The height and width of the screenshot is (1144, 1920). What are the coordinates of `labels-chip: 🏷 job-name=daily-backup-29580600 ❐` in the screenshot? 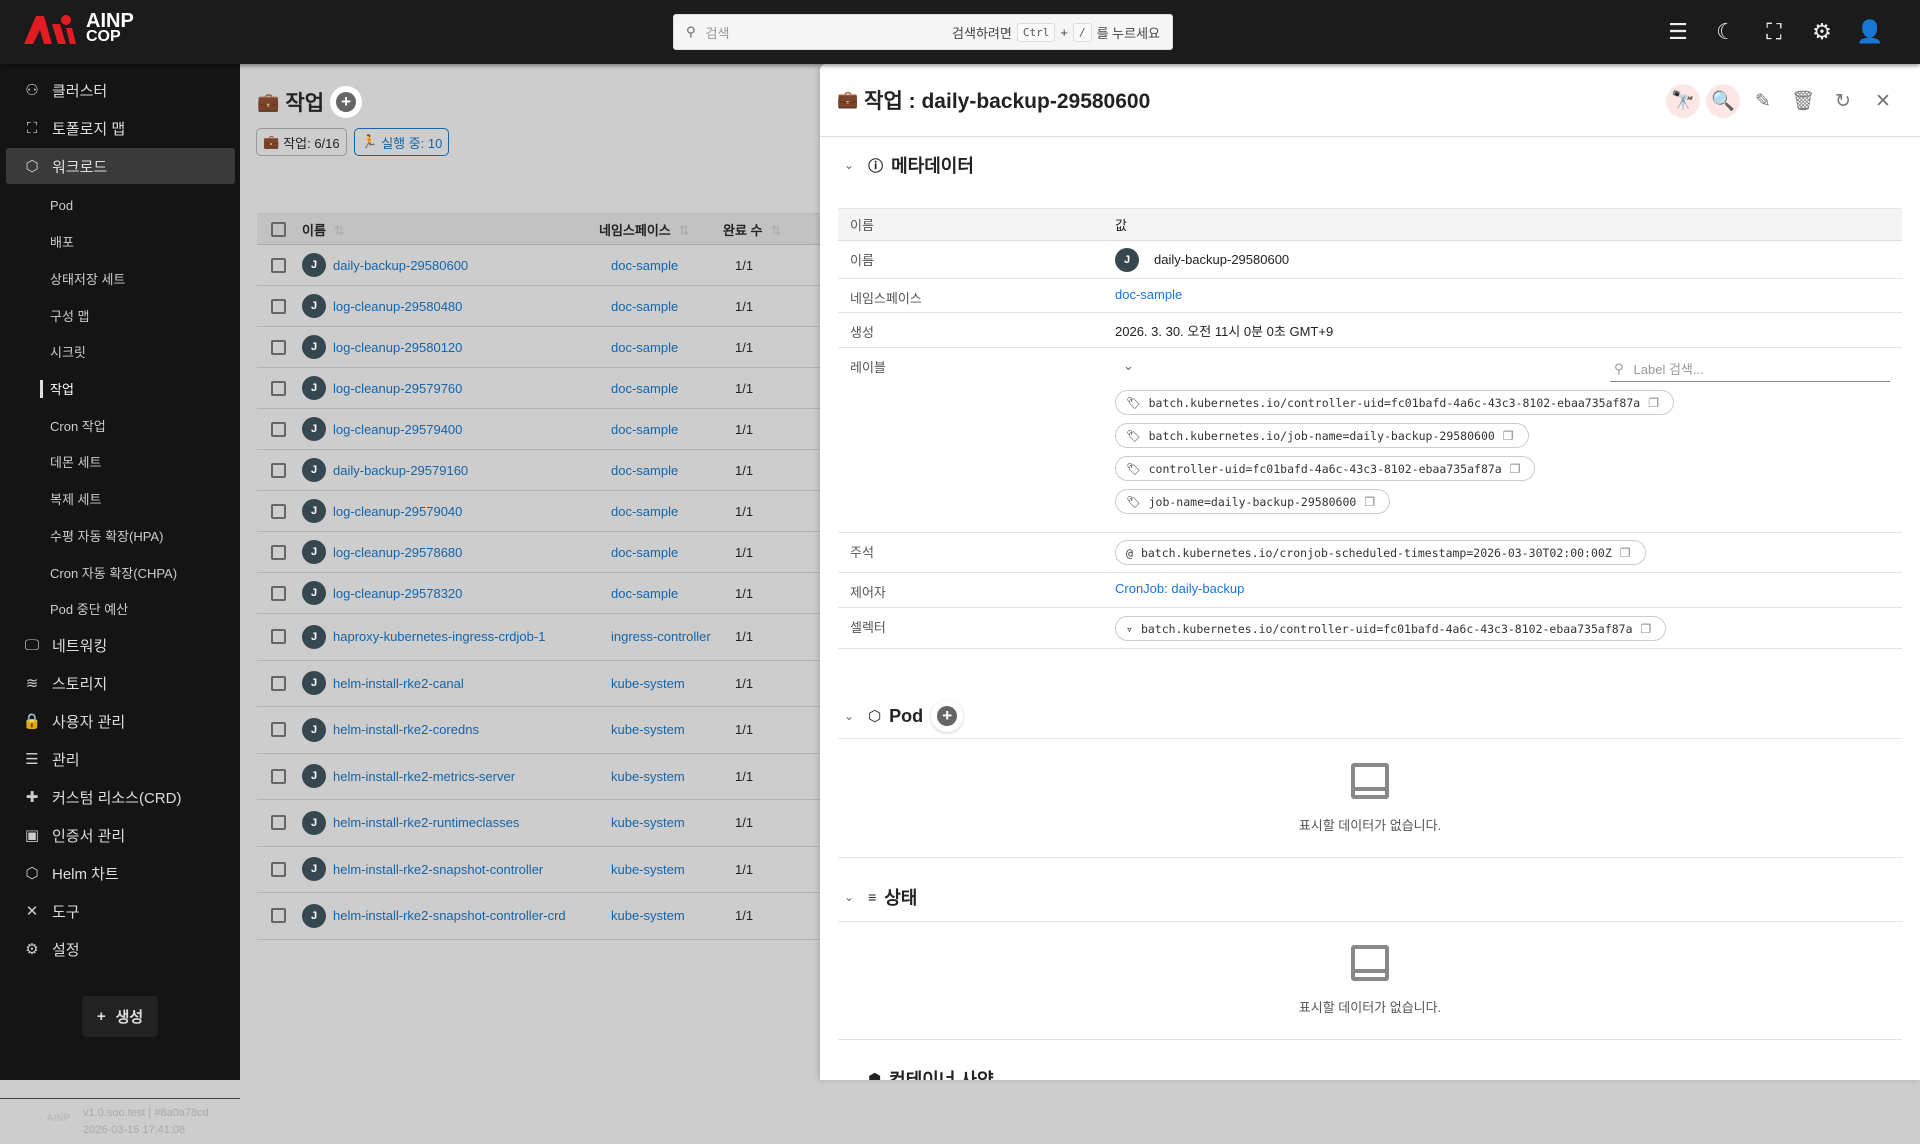 It's located at (1253, 501).